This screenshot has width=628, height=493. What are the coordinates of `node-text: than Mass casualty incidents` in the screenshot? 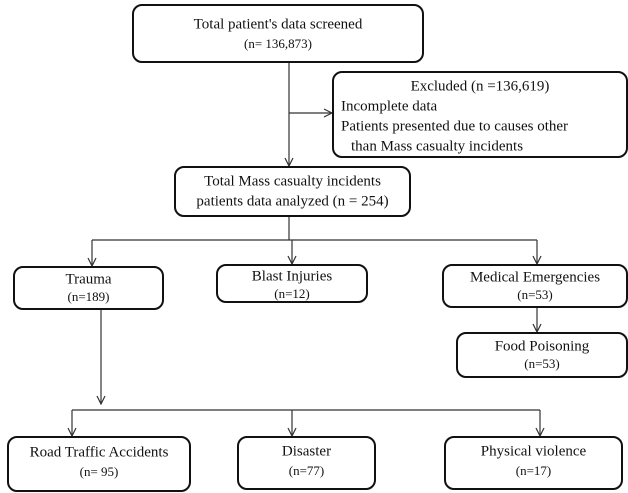 It's located at (437, 146).